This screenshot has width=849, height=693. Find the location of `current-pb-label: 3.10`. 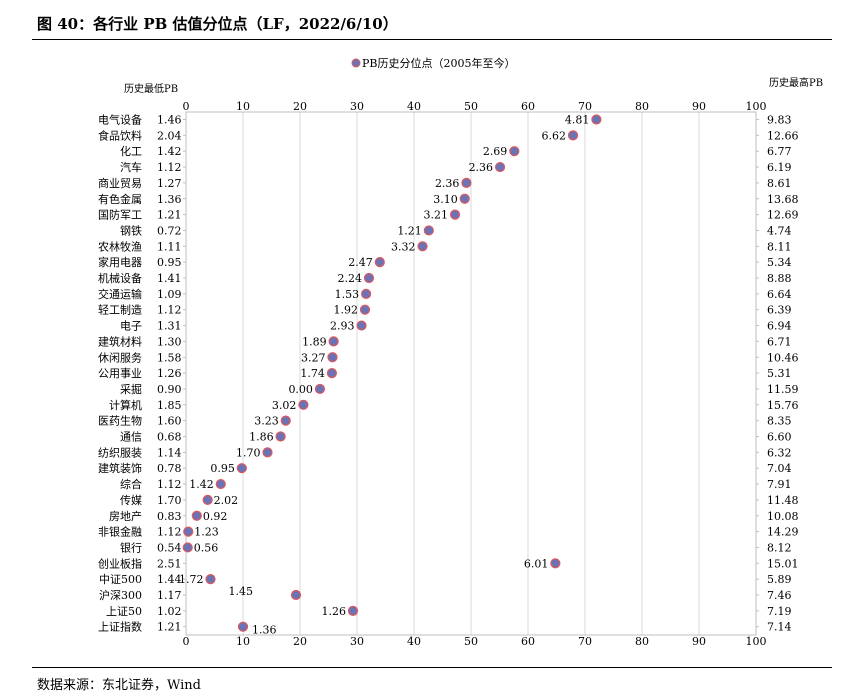

current-pb-label: 3.10 is located at coordinates (445, 199).